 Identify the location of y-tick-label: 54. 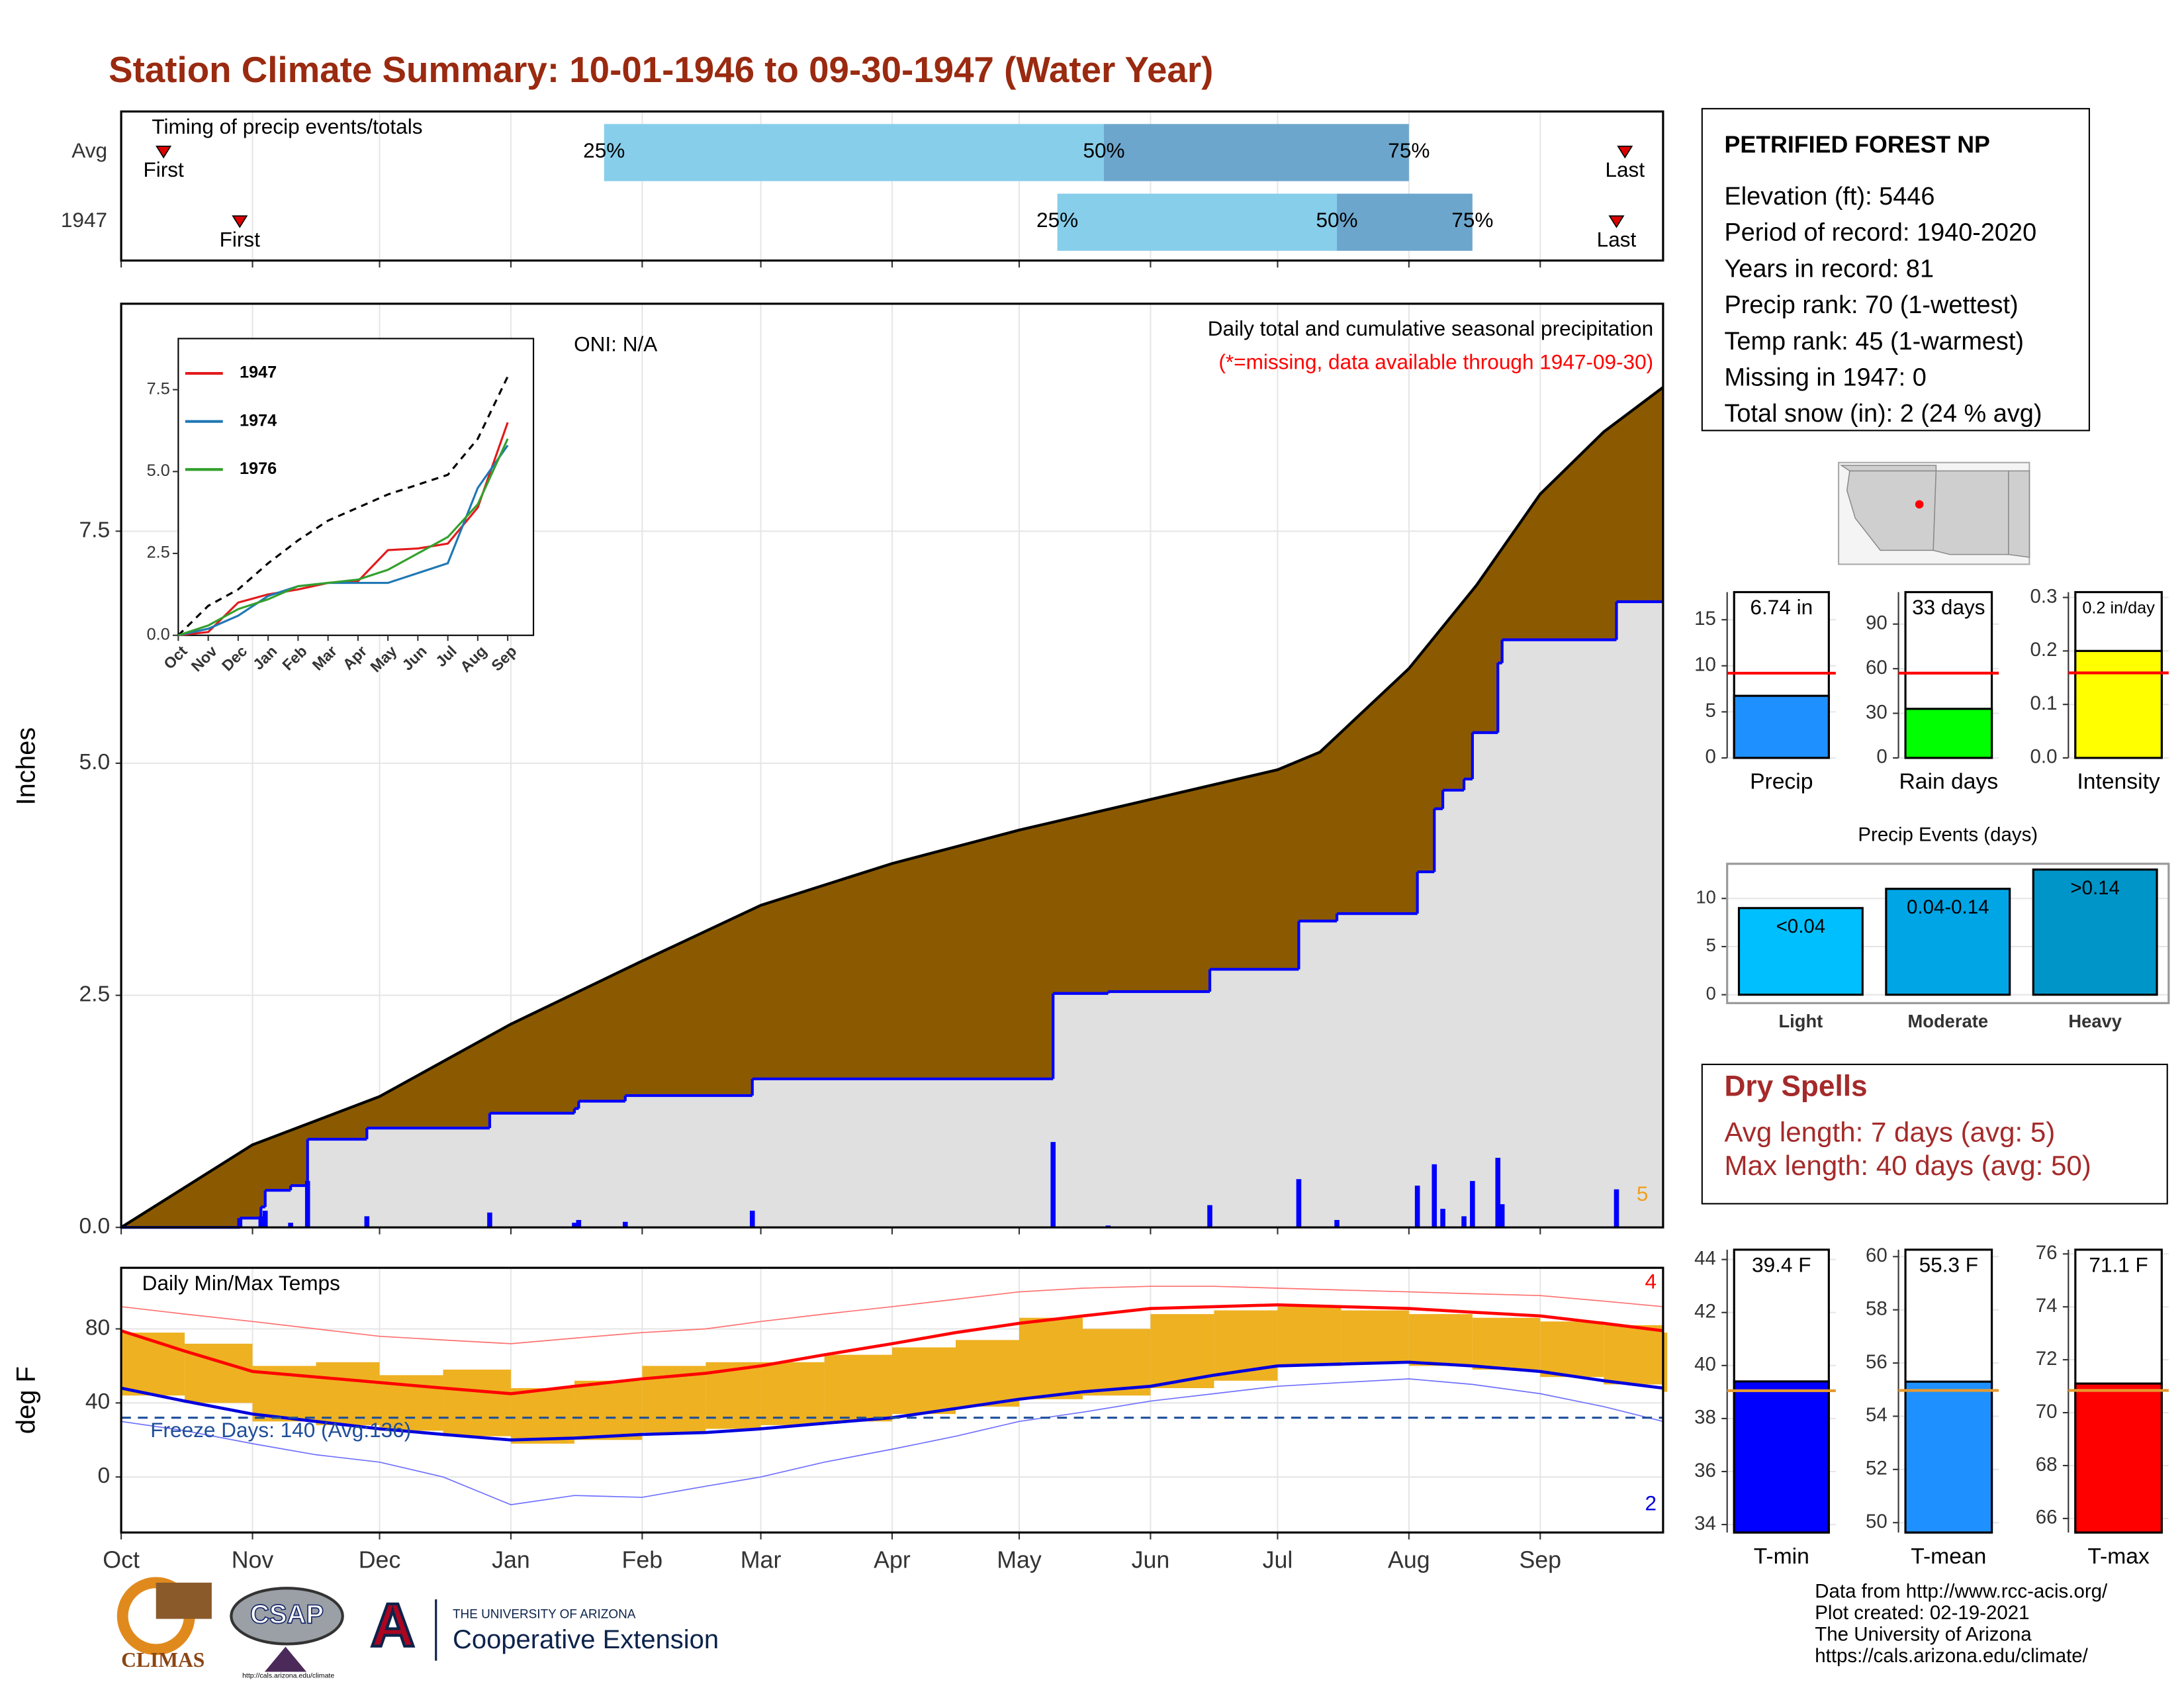
(1877, 1415).